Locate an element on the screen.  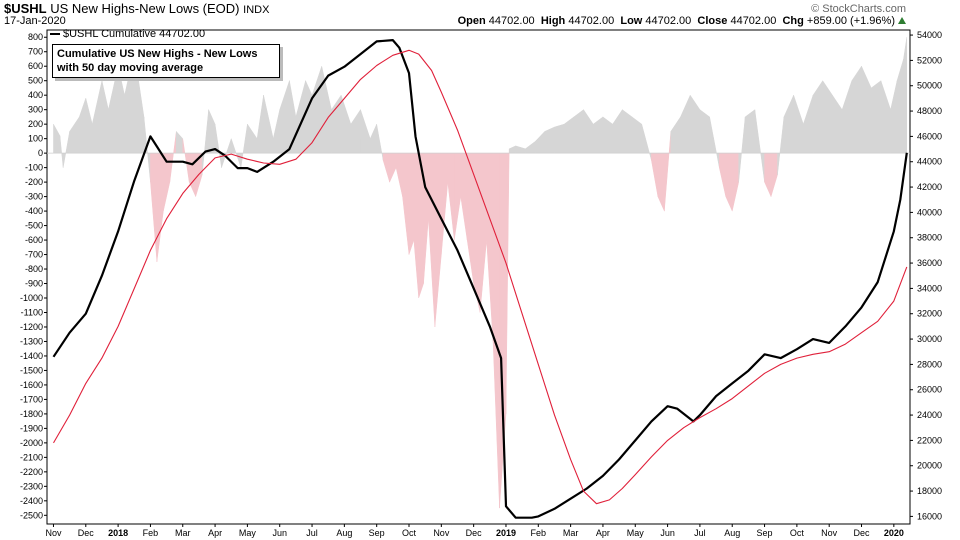
x-tick-label: 2018 is located at coordinates (118, 533).